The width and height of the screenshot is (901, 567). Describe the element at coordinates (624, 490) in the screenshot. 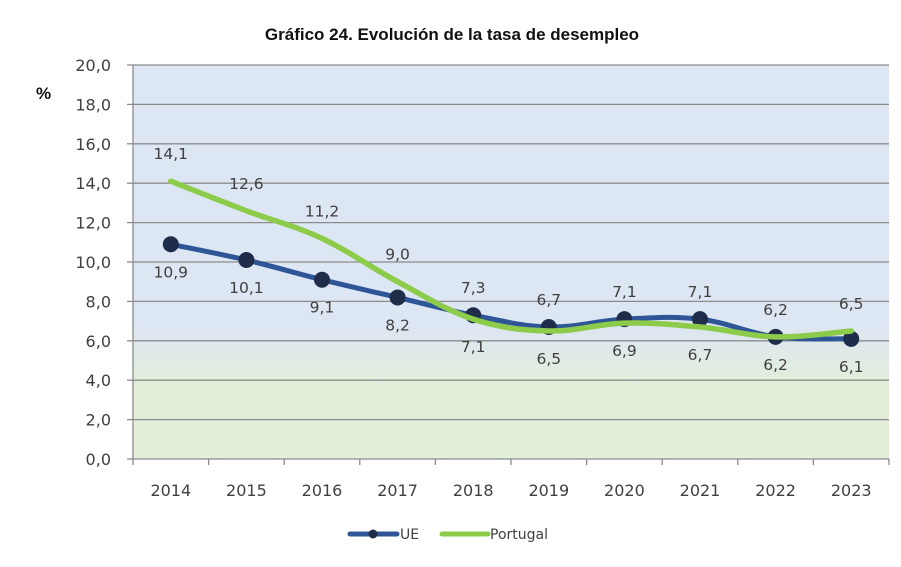

I see `x-tick-label: 2020` at that location.